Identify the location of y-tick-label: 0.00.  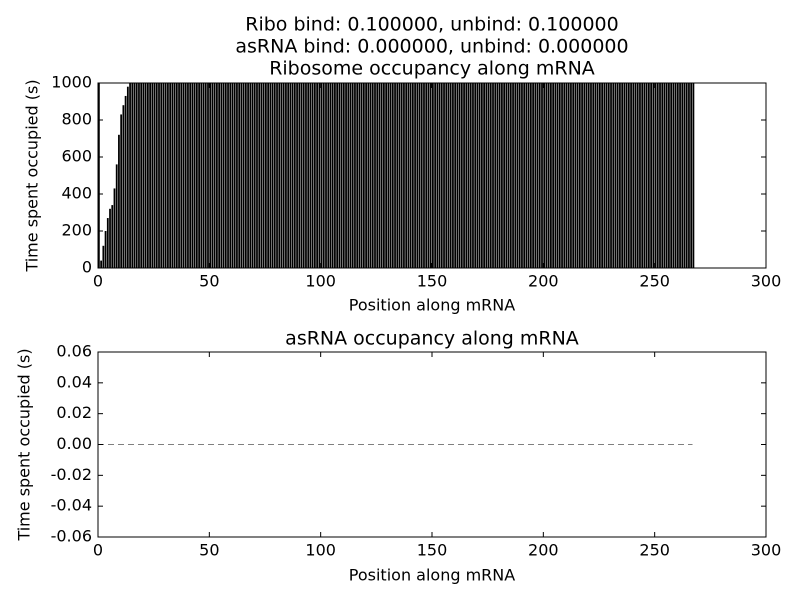
(74, 443).